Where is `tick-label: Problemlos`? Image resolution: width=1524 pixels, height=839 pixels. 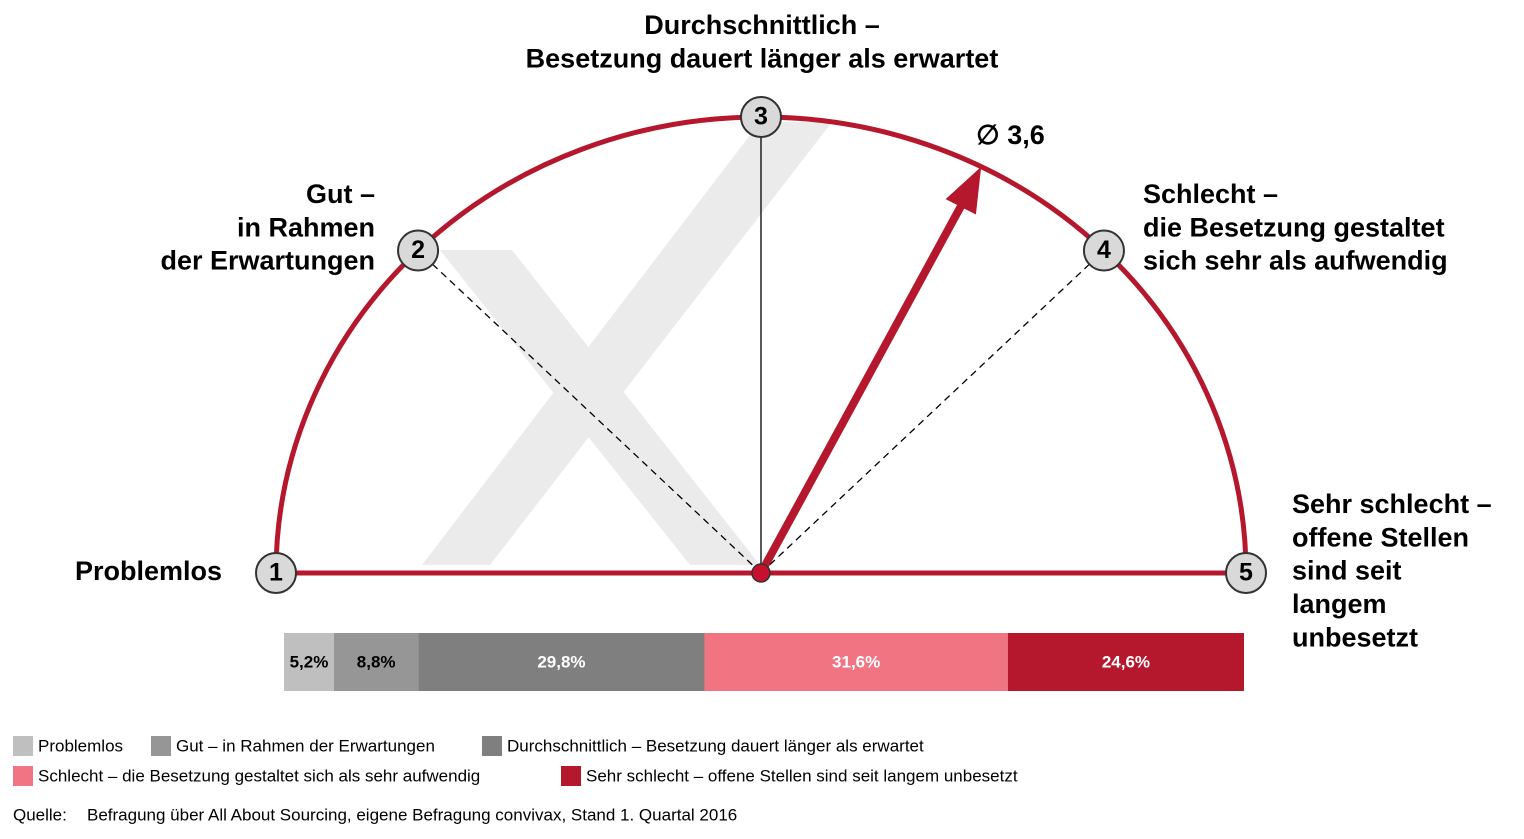 tick-label: Problemlos is located at coordinates (148, 571).